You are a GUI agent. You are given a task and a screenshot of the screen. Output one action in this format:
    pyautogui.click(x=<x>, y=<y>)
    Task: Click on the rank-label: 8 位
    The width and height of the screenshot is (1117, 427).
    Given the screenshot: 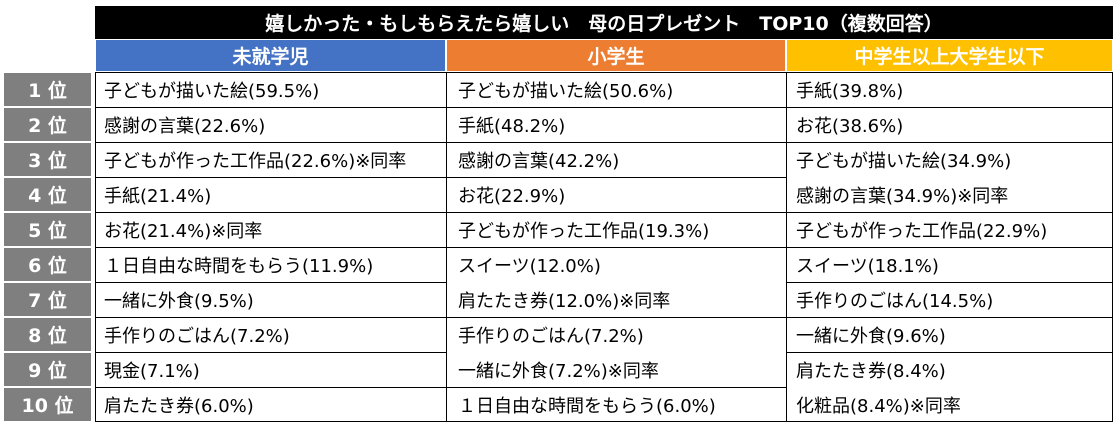 What is the action you would take?
    pyautogui.click(x=47, y=335)
    